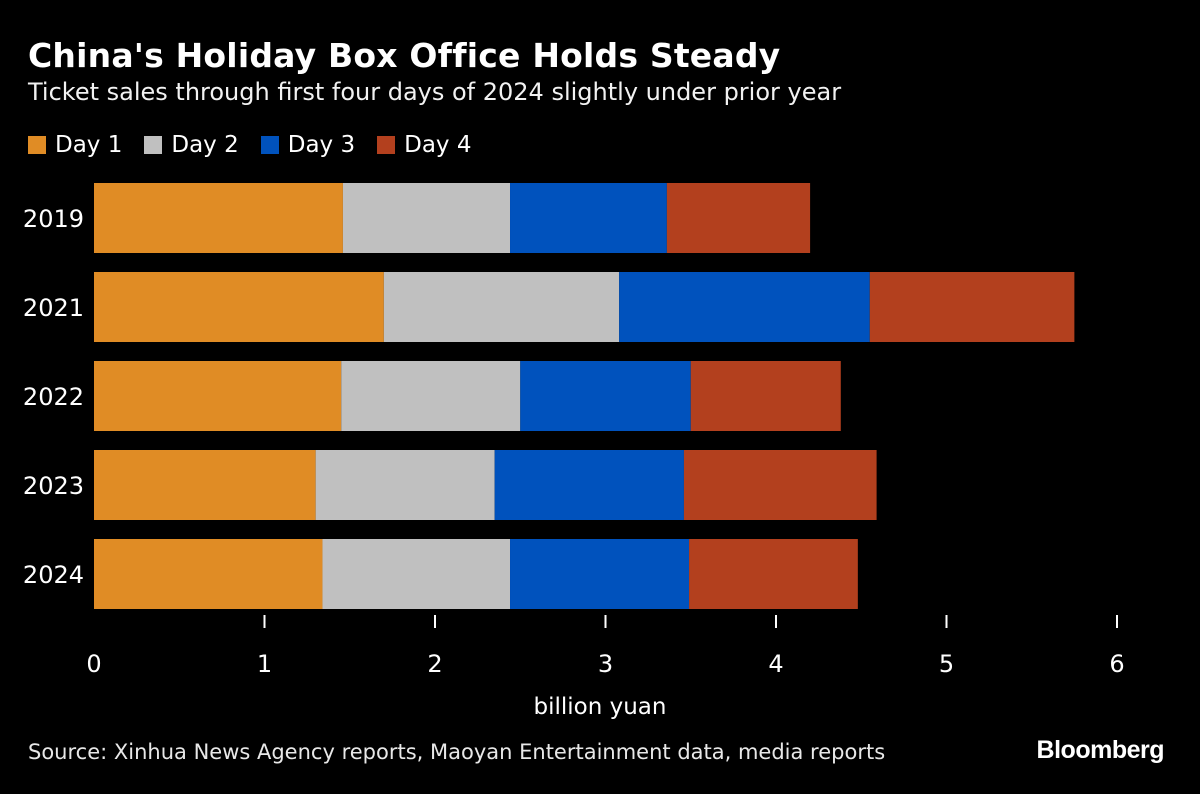 The height and width of the screenshot is (794, 1200). What do you see at coordinates (386, 145) in the screenshot?
I see `legend-swatch-day4` at bounding box center [386, 145].